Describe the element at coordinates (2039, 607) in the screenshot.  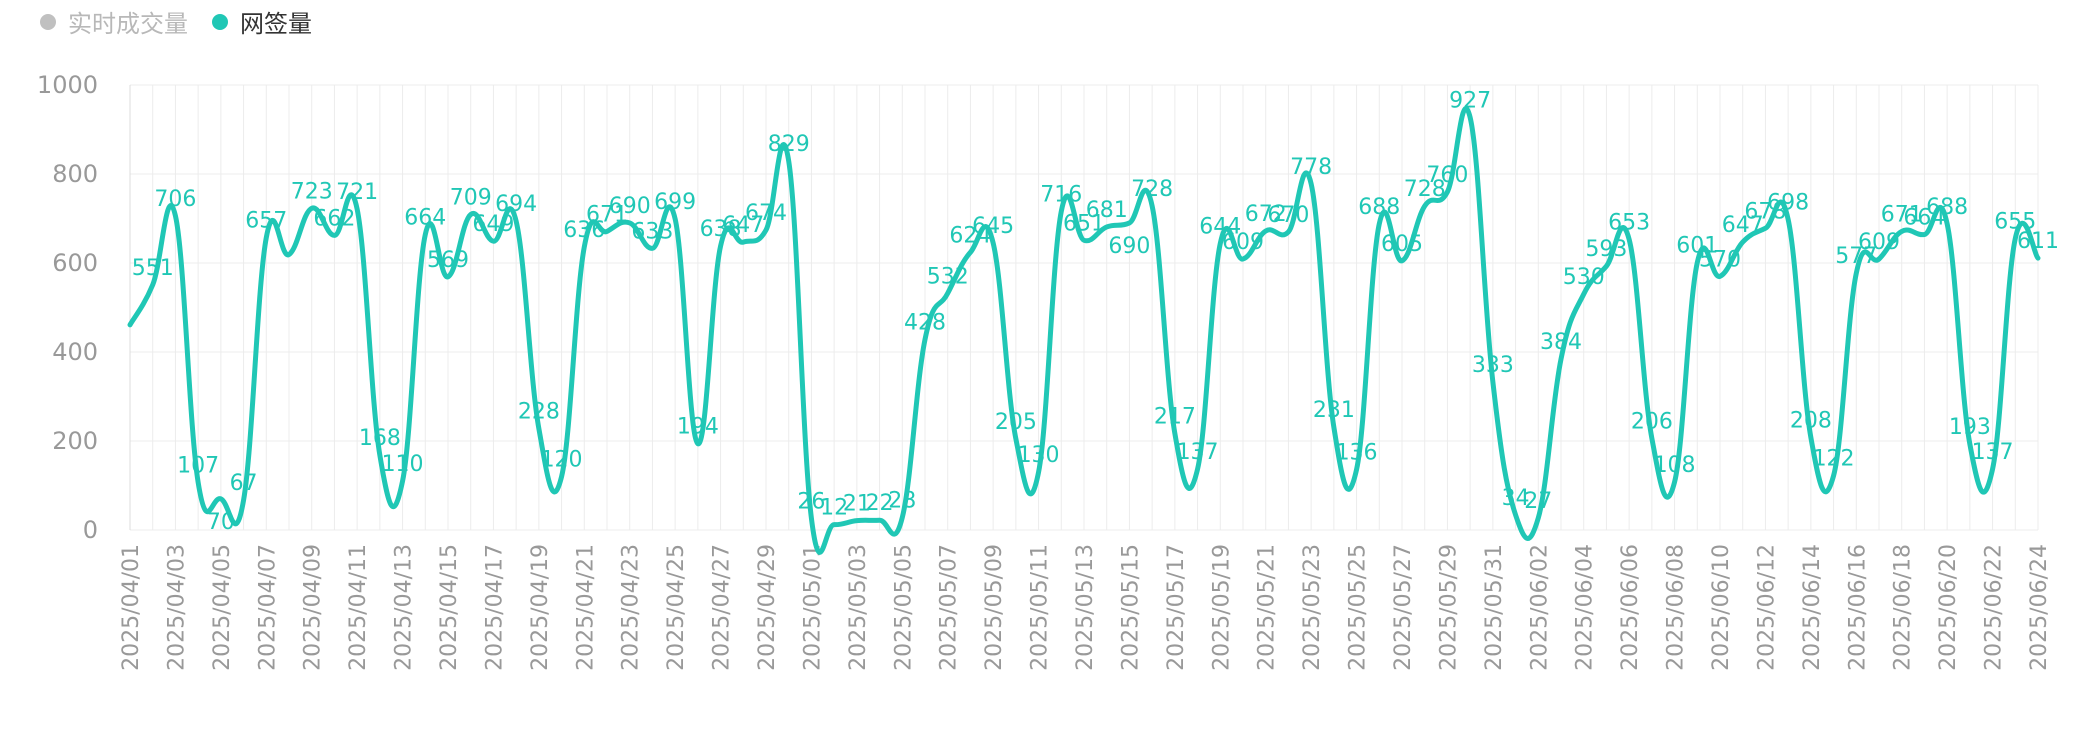
I see `x-tick-label: 2025/06/24` at that location.